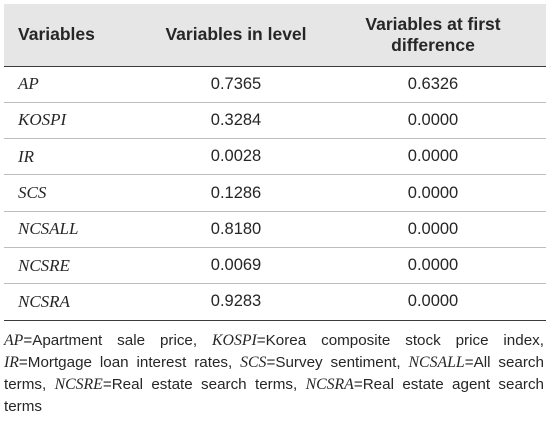 Image resolution: width=550 pixels, height=425 pixels. I want to click on row-variable: KOSPI, so click(78, 121).